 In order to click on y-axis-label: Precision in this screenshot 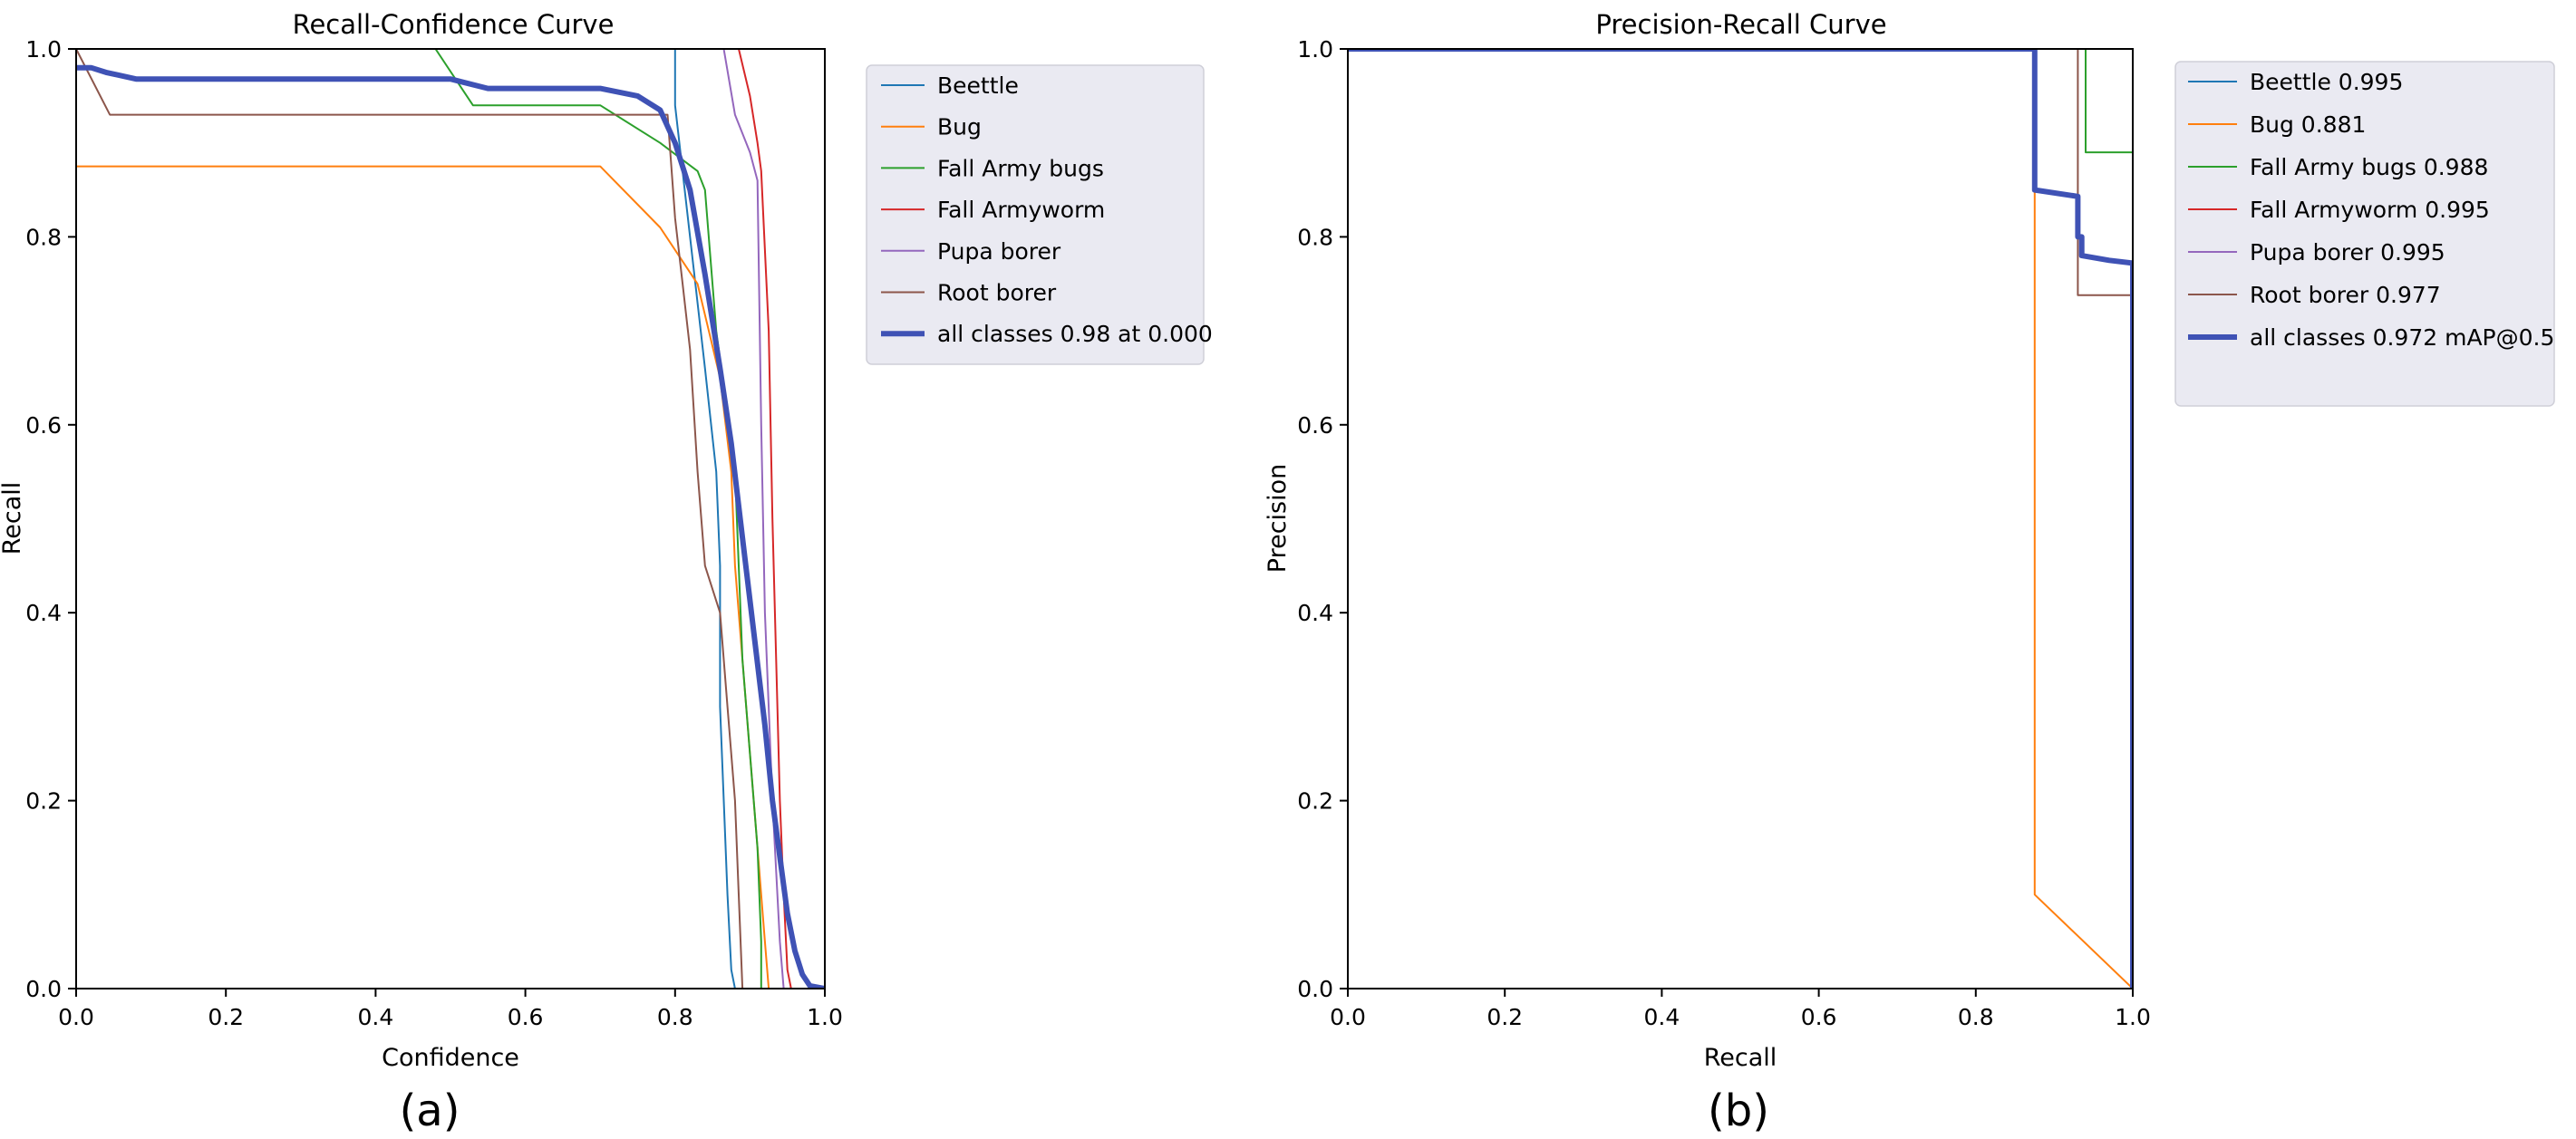, I will do `click(1278, 518)`.